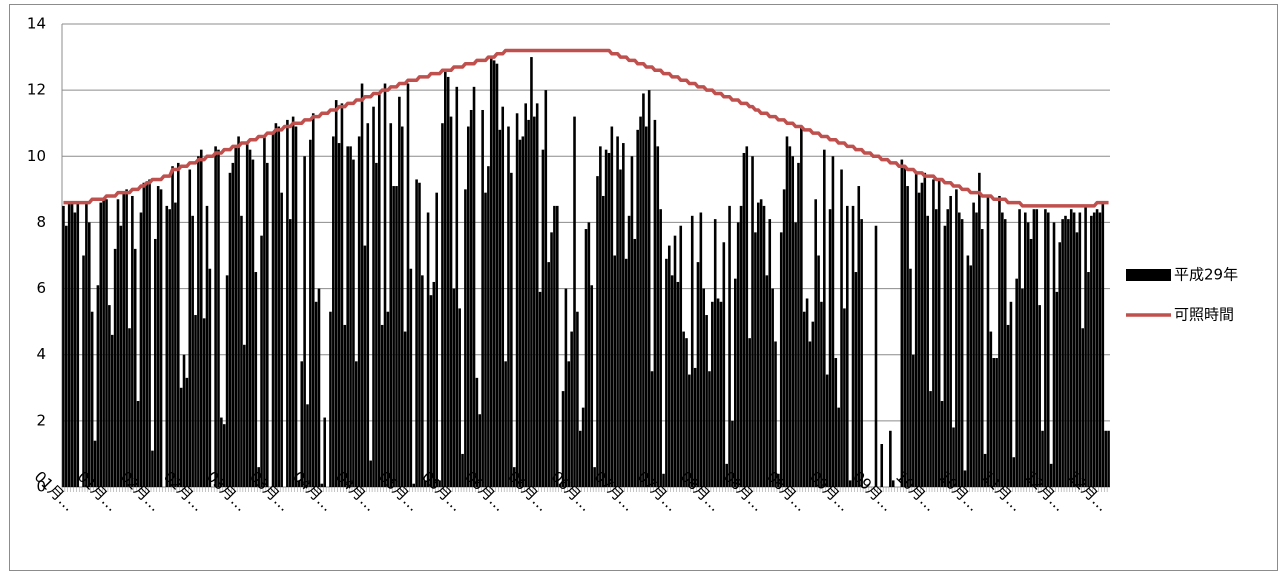 This screenshot has width=1284, height=581. Describe the element at coordinates (41, 354) in the screenshot. I see `y-tick-label: 4` at that location.